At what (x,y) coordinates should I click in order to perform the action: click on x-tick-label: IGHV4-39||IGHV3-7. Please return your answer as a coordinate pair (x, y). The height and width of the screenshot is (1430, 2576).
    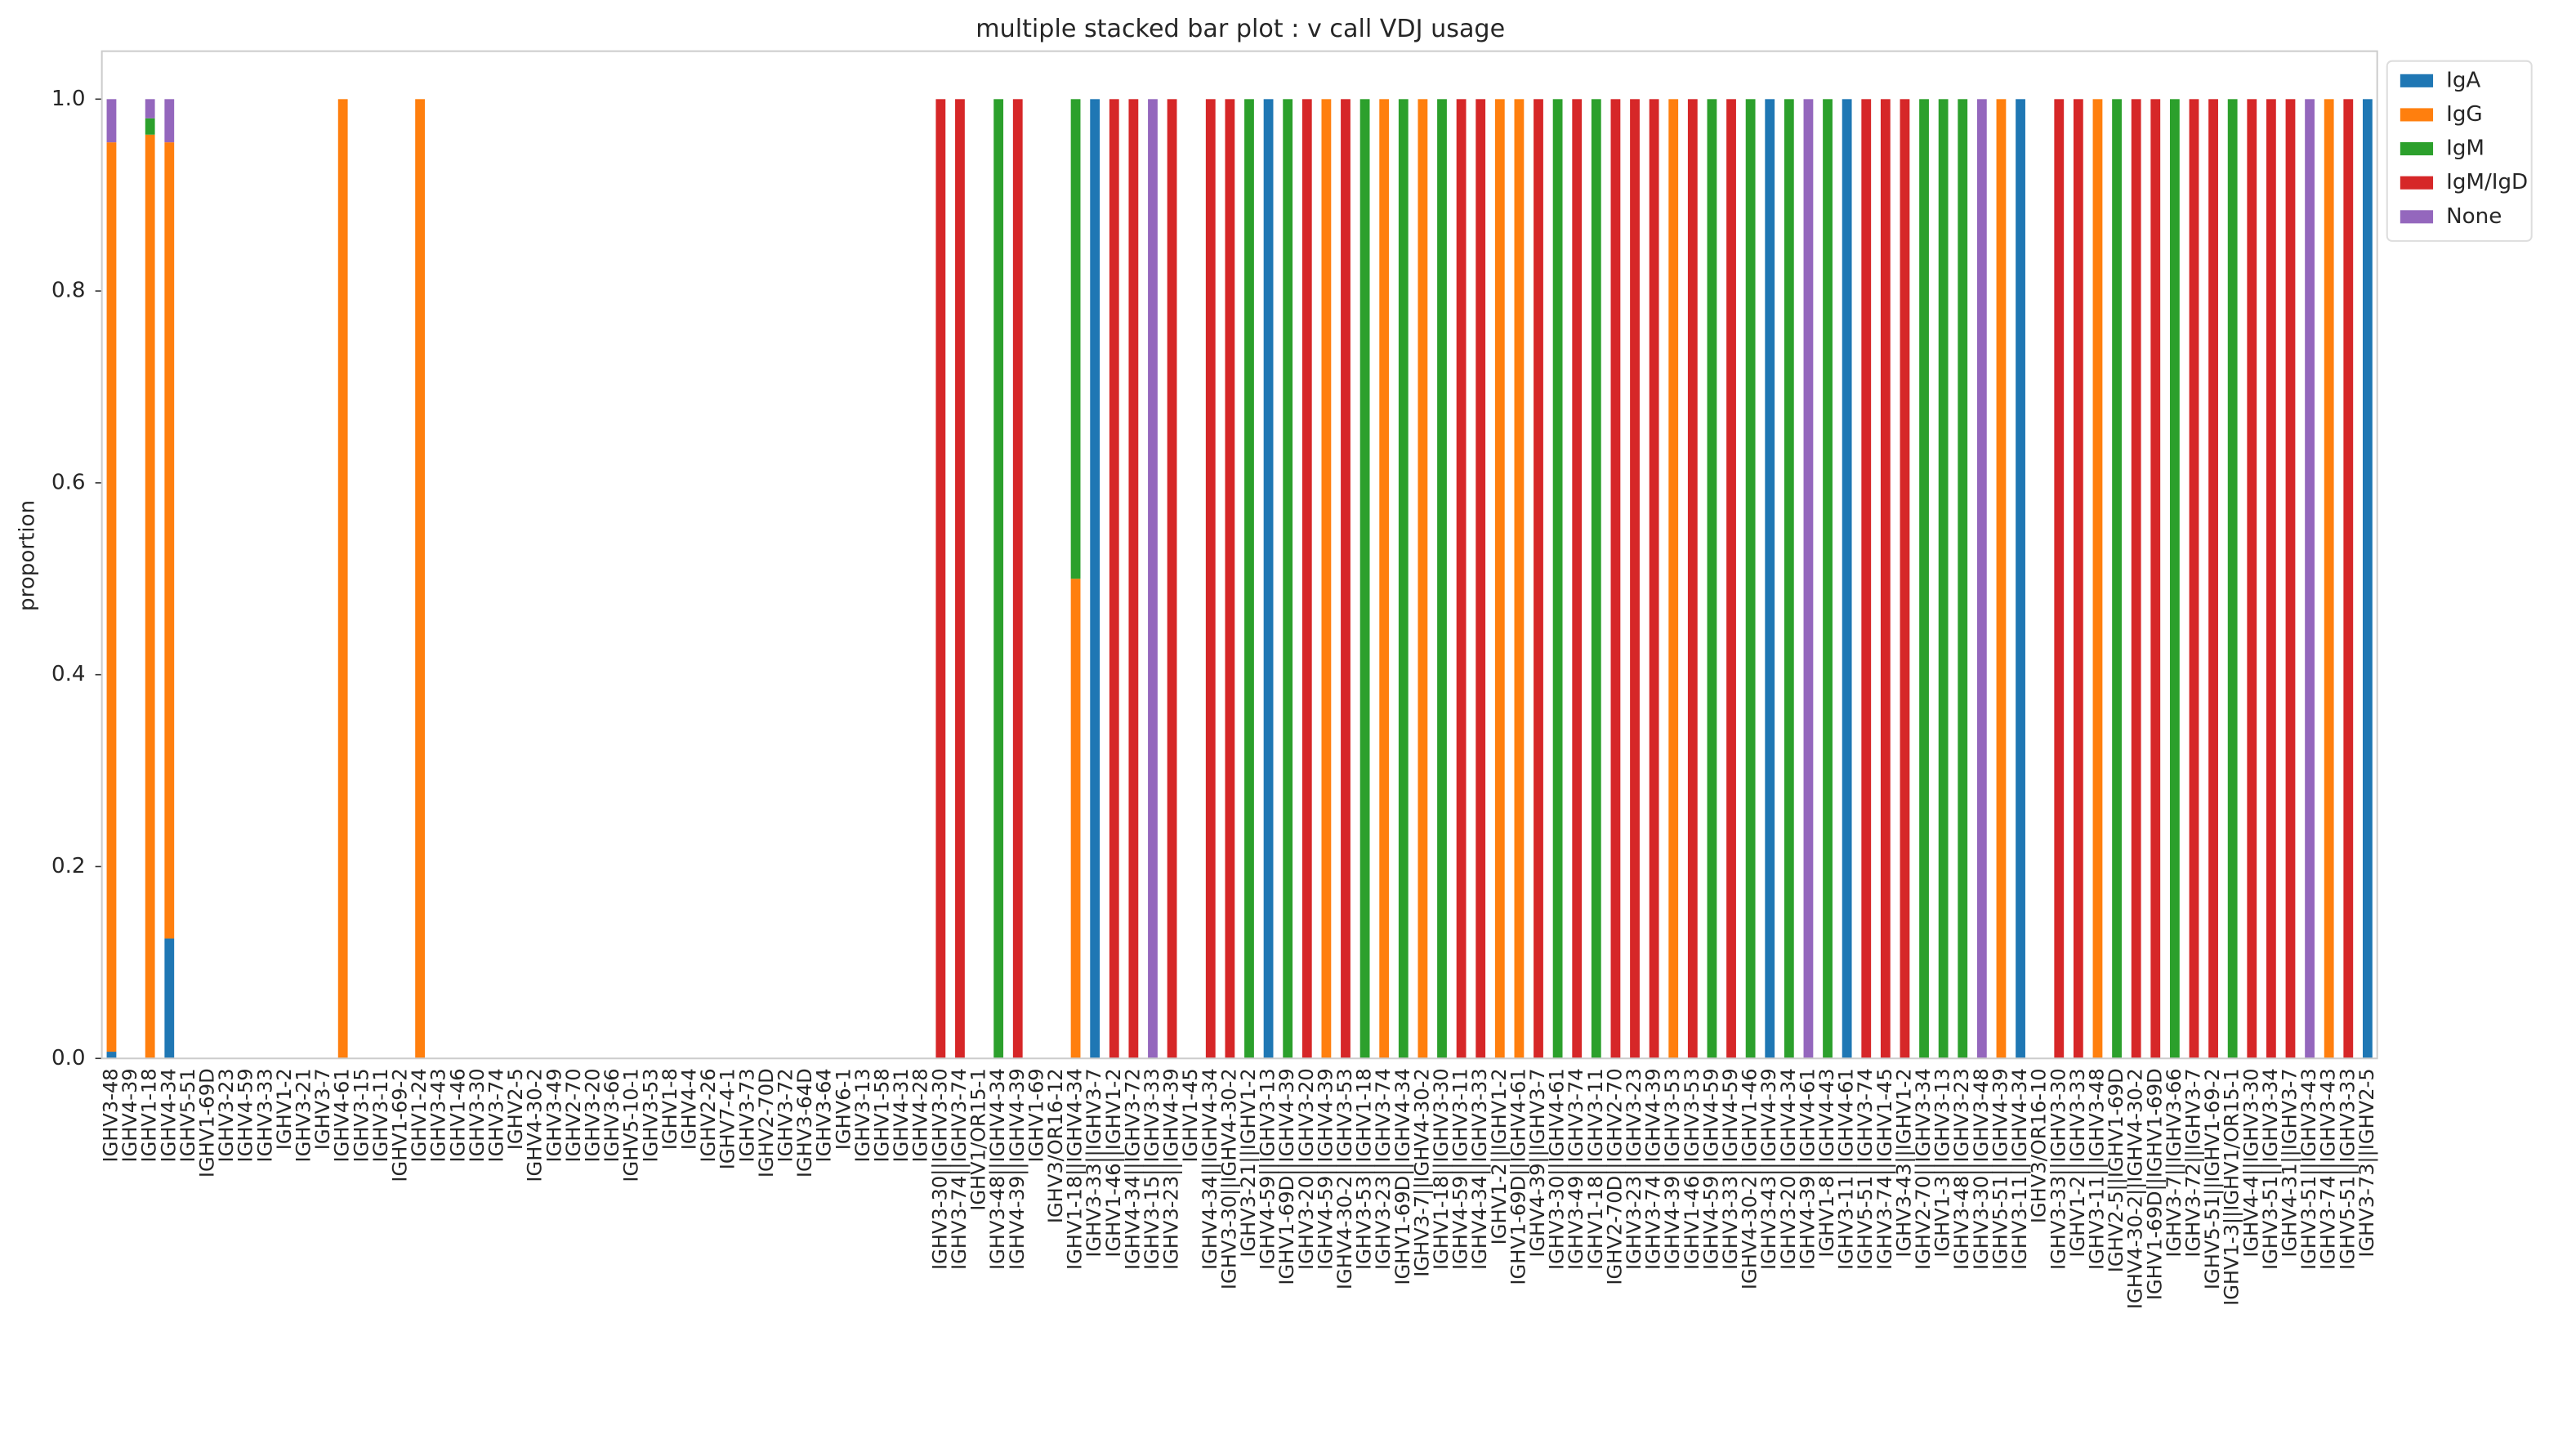
    Looking at the image, I should click on (1538, 1162).